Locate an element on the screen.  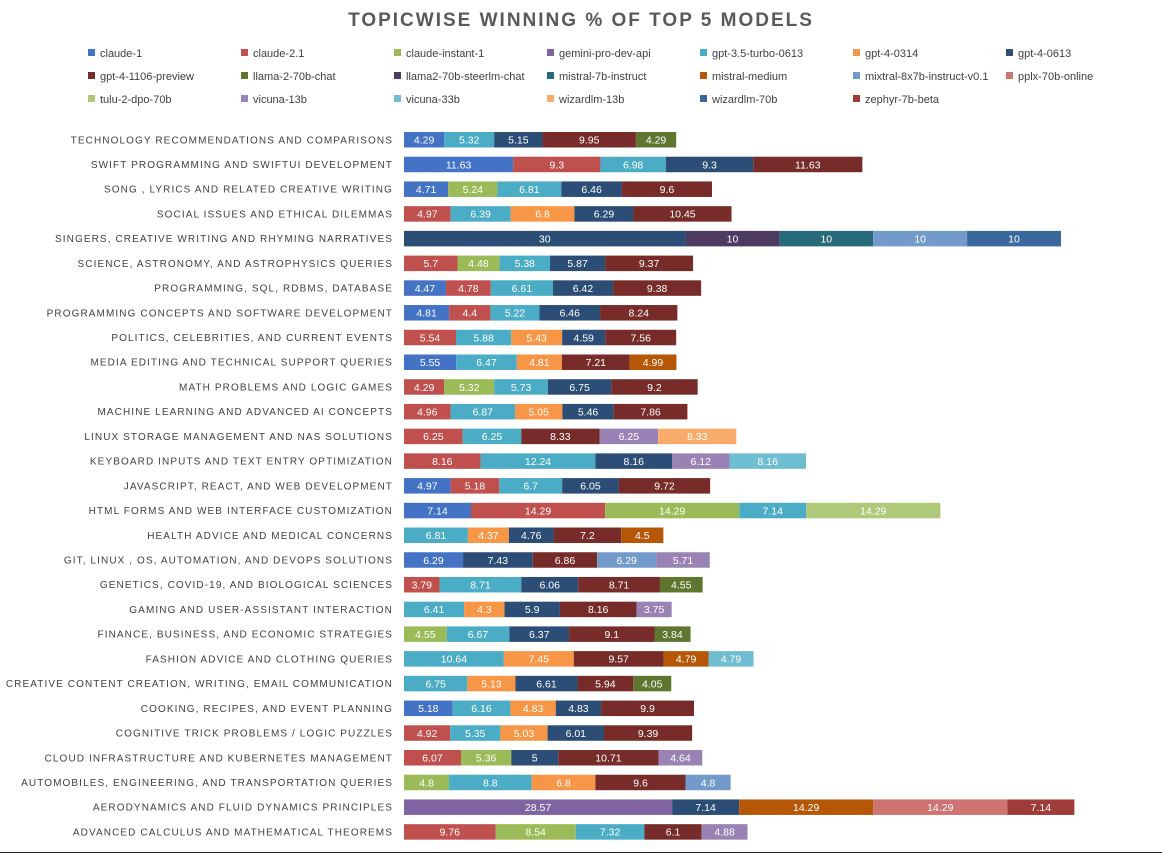
legend-label: mixtral-8x7b-instruct-v0.1 is located at coordinates (927, 77).